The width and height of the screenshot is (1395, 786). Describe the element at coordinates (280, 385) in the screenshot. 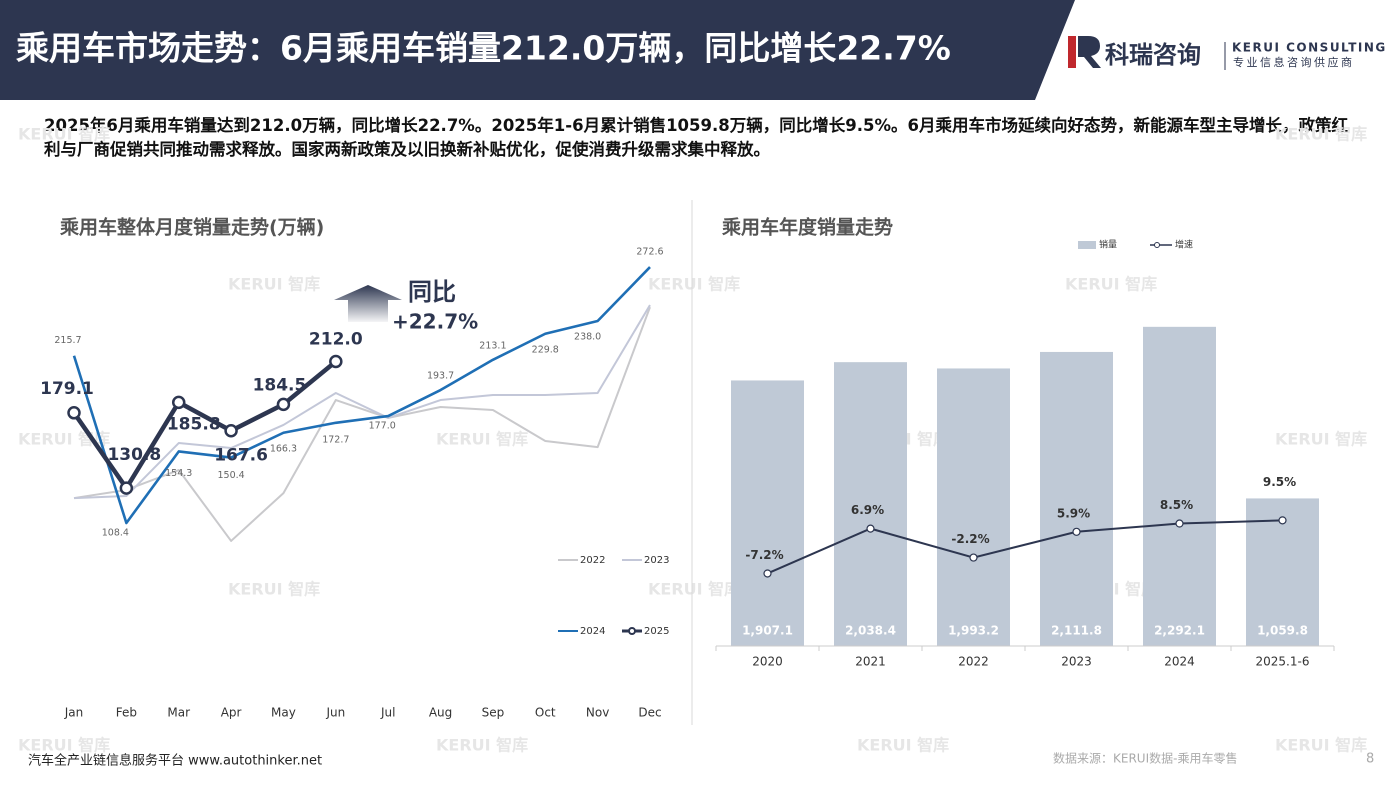

I see `data-label: 184.5` at that location.